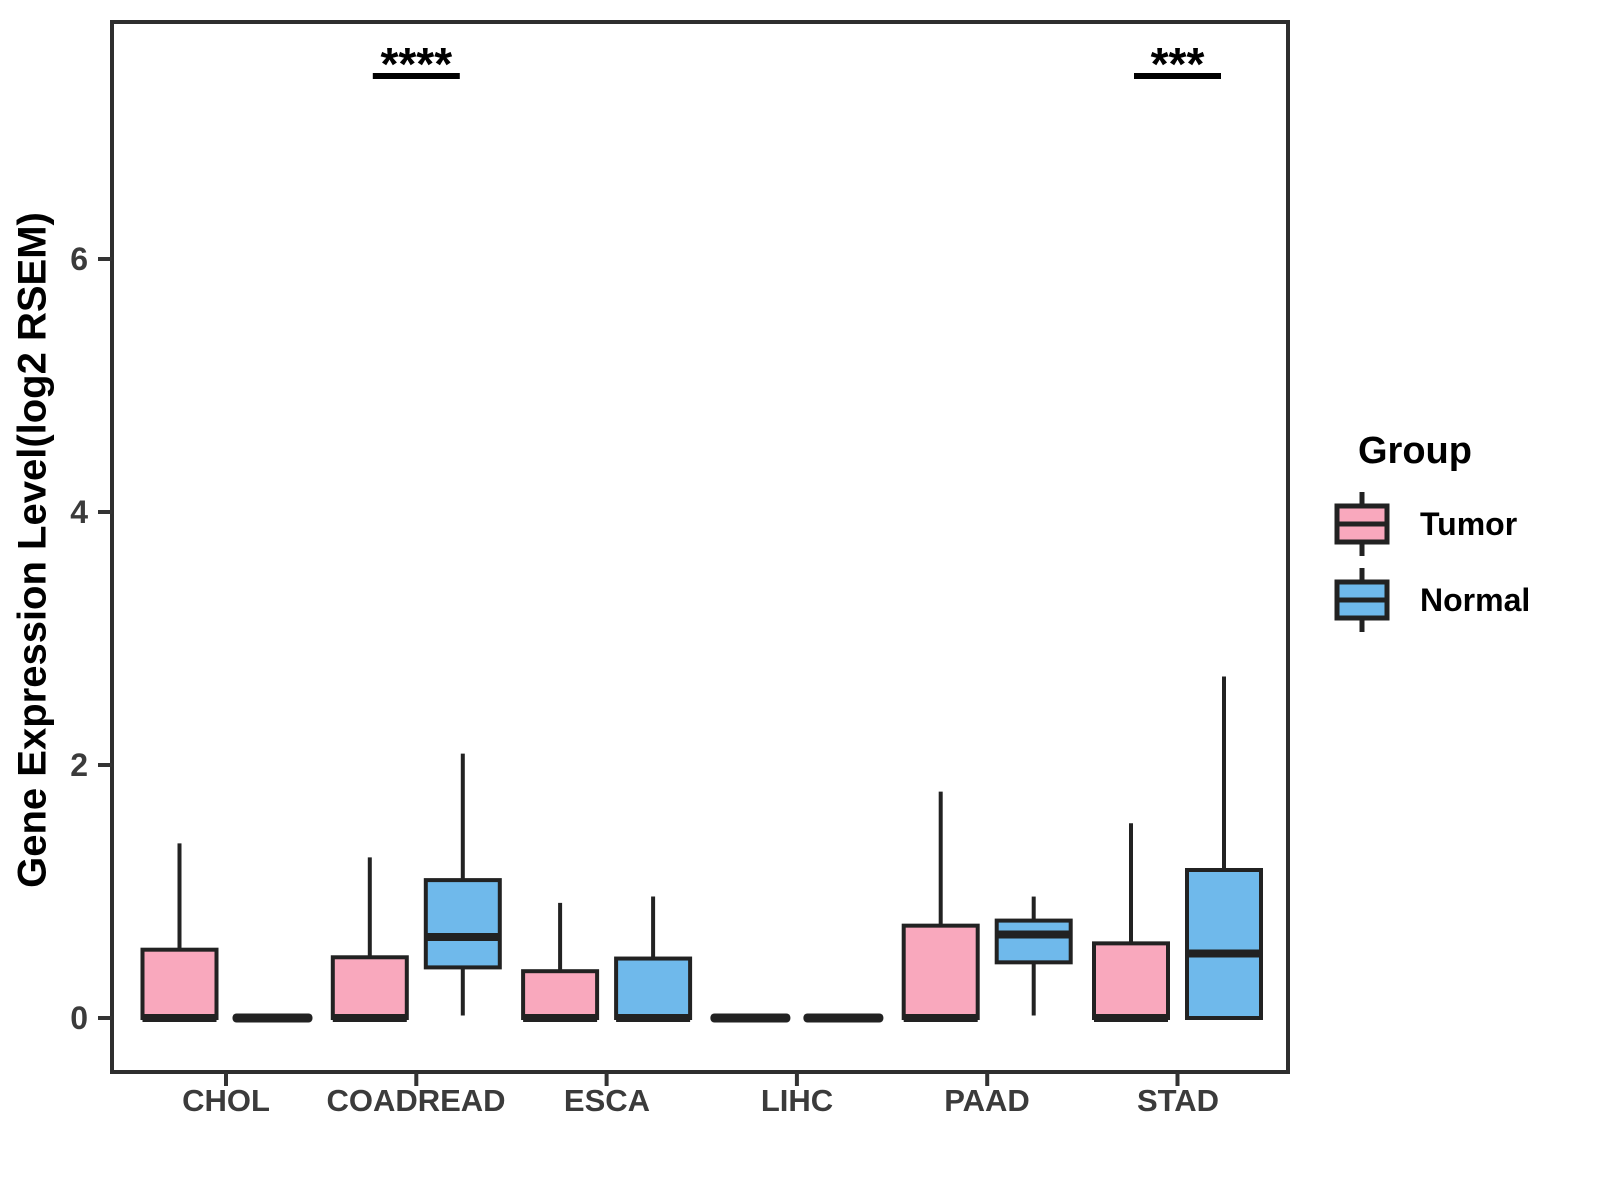 The height and width of the screenshot is (1200, 1600). I want to click on normal-box-lihc, so click(843, 1018).